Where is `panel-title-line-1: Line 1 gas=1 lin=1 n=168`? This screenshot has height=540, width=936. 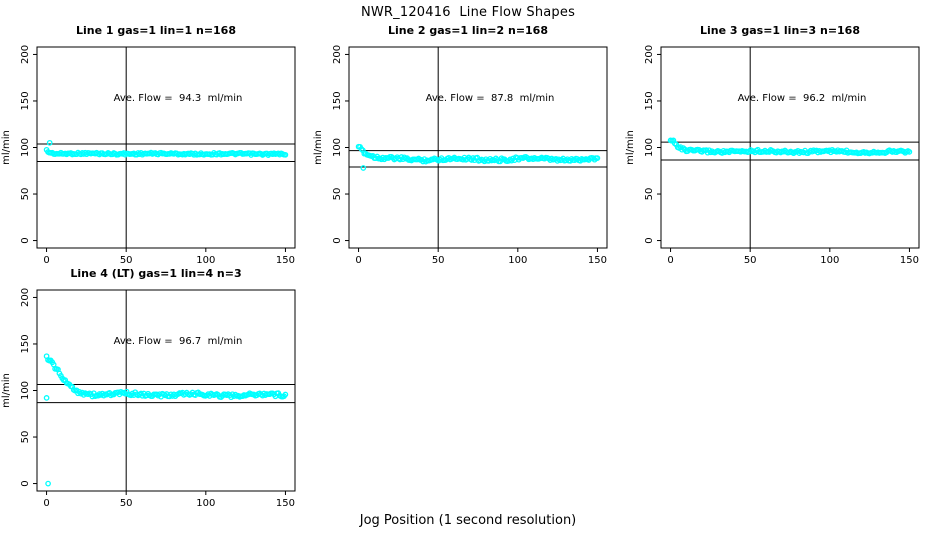 panel-title-line-1: Line 1 gas=1 lin=1 n=168 is located at coordinates (155, 30).